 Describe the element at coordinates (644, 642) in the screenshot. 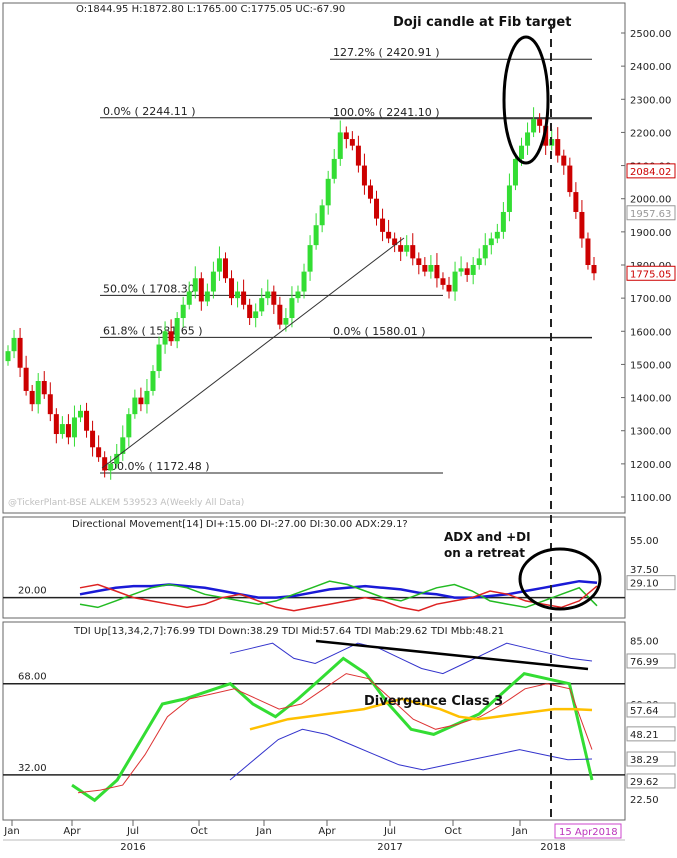

I see `tdi-ytick-label: 85.00` at that location.